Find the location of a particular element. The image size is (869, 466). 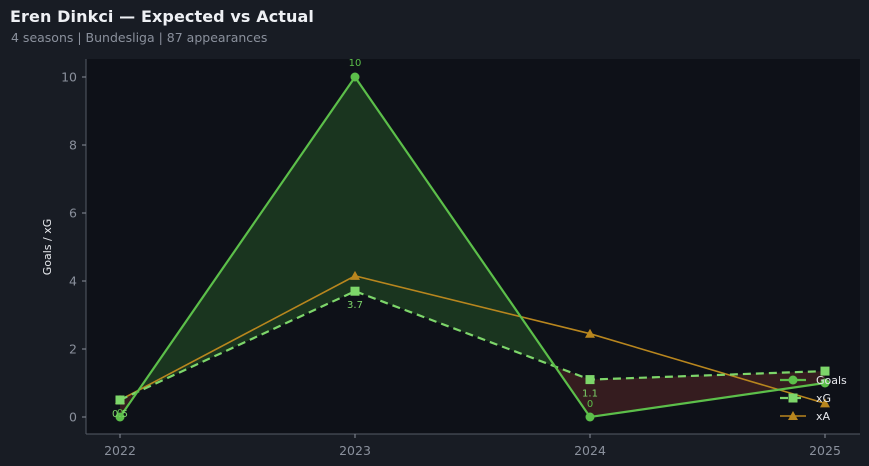

y-tick-label: 4 is located at coordinates (73, 281).